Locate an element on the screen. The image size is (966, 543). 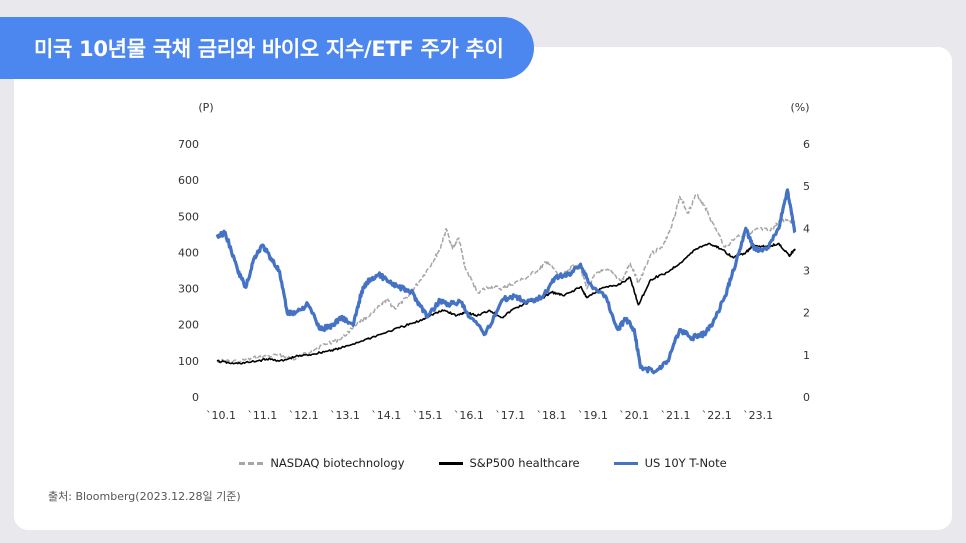
legend-item: S&P500 healthcare is located at coordinates (509, 463).